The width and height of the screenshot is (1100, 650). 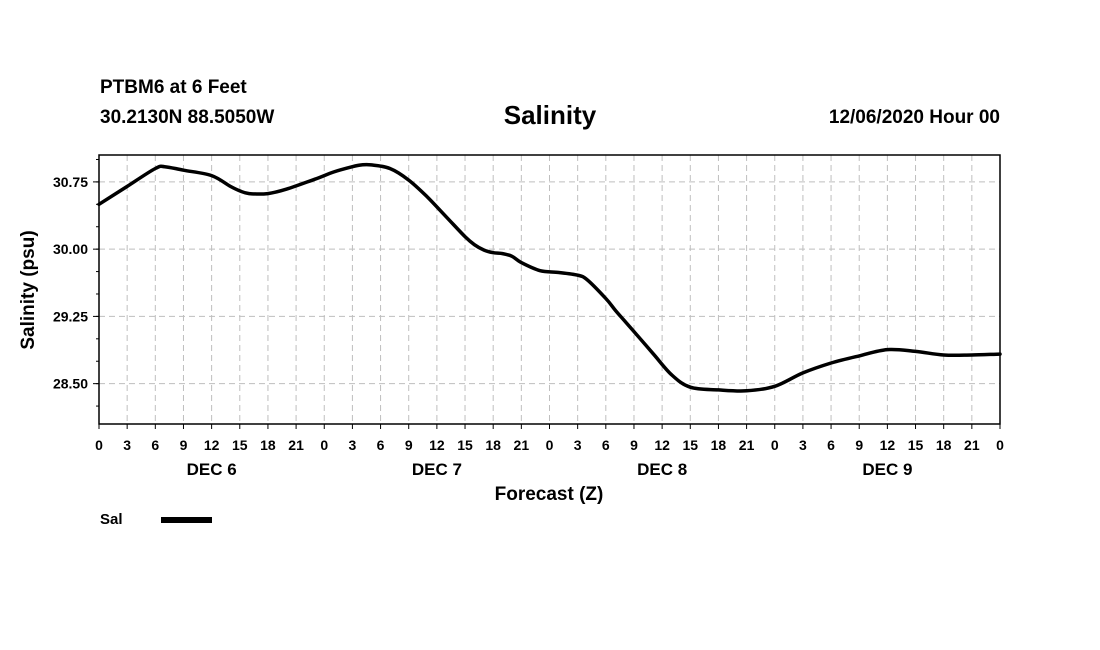 I want to click on legend-label: Sal, so click(x=111, y=519).